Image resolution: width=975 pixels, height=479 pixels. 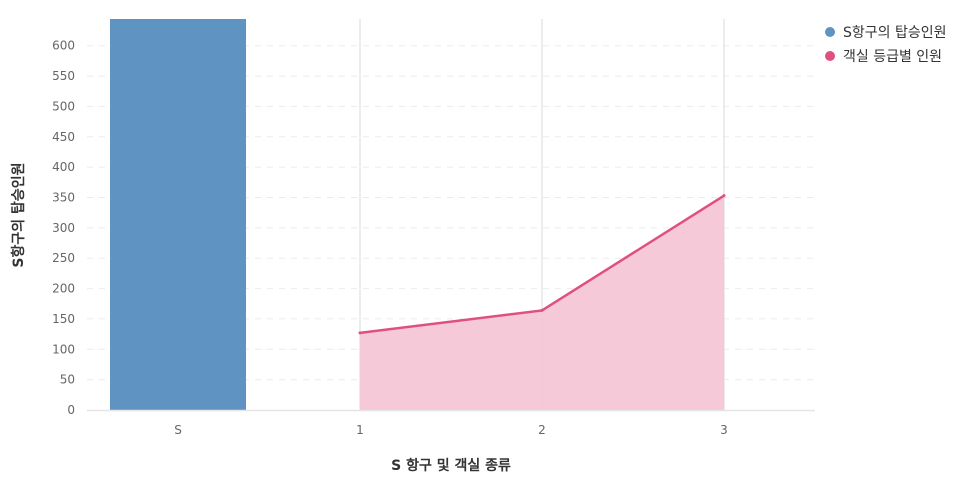 I want to click on x-tick-label: 2, so click(x=542, y=430).